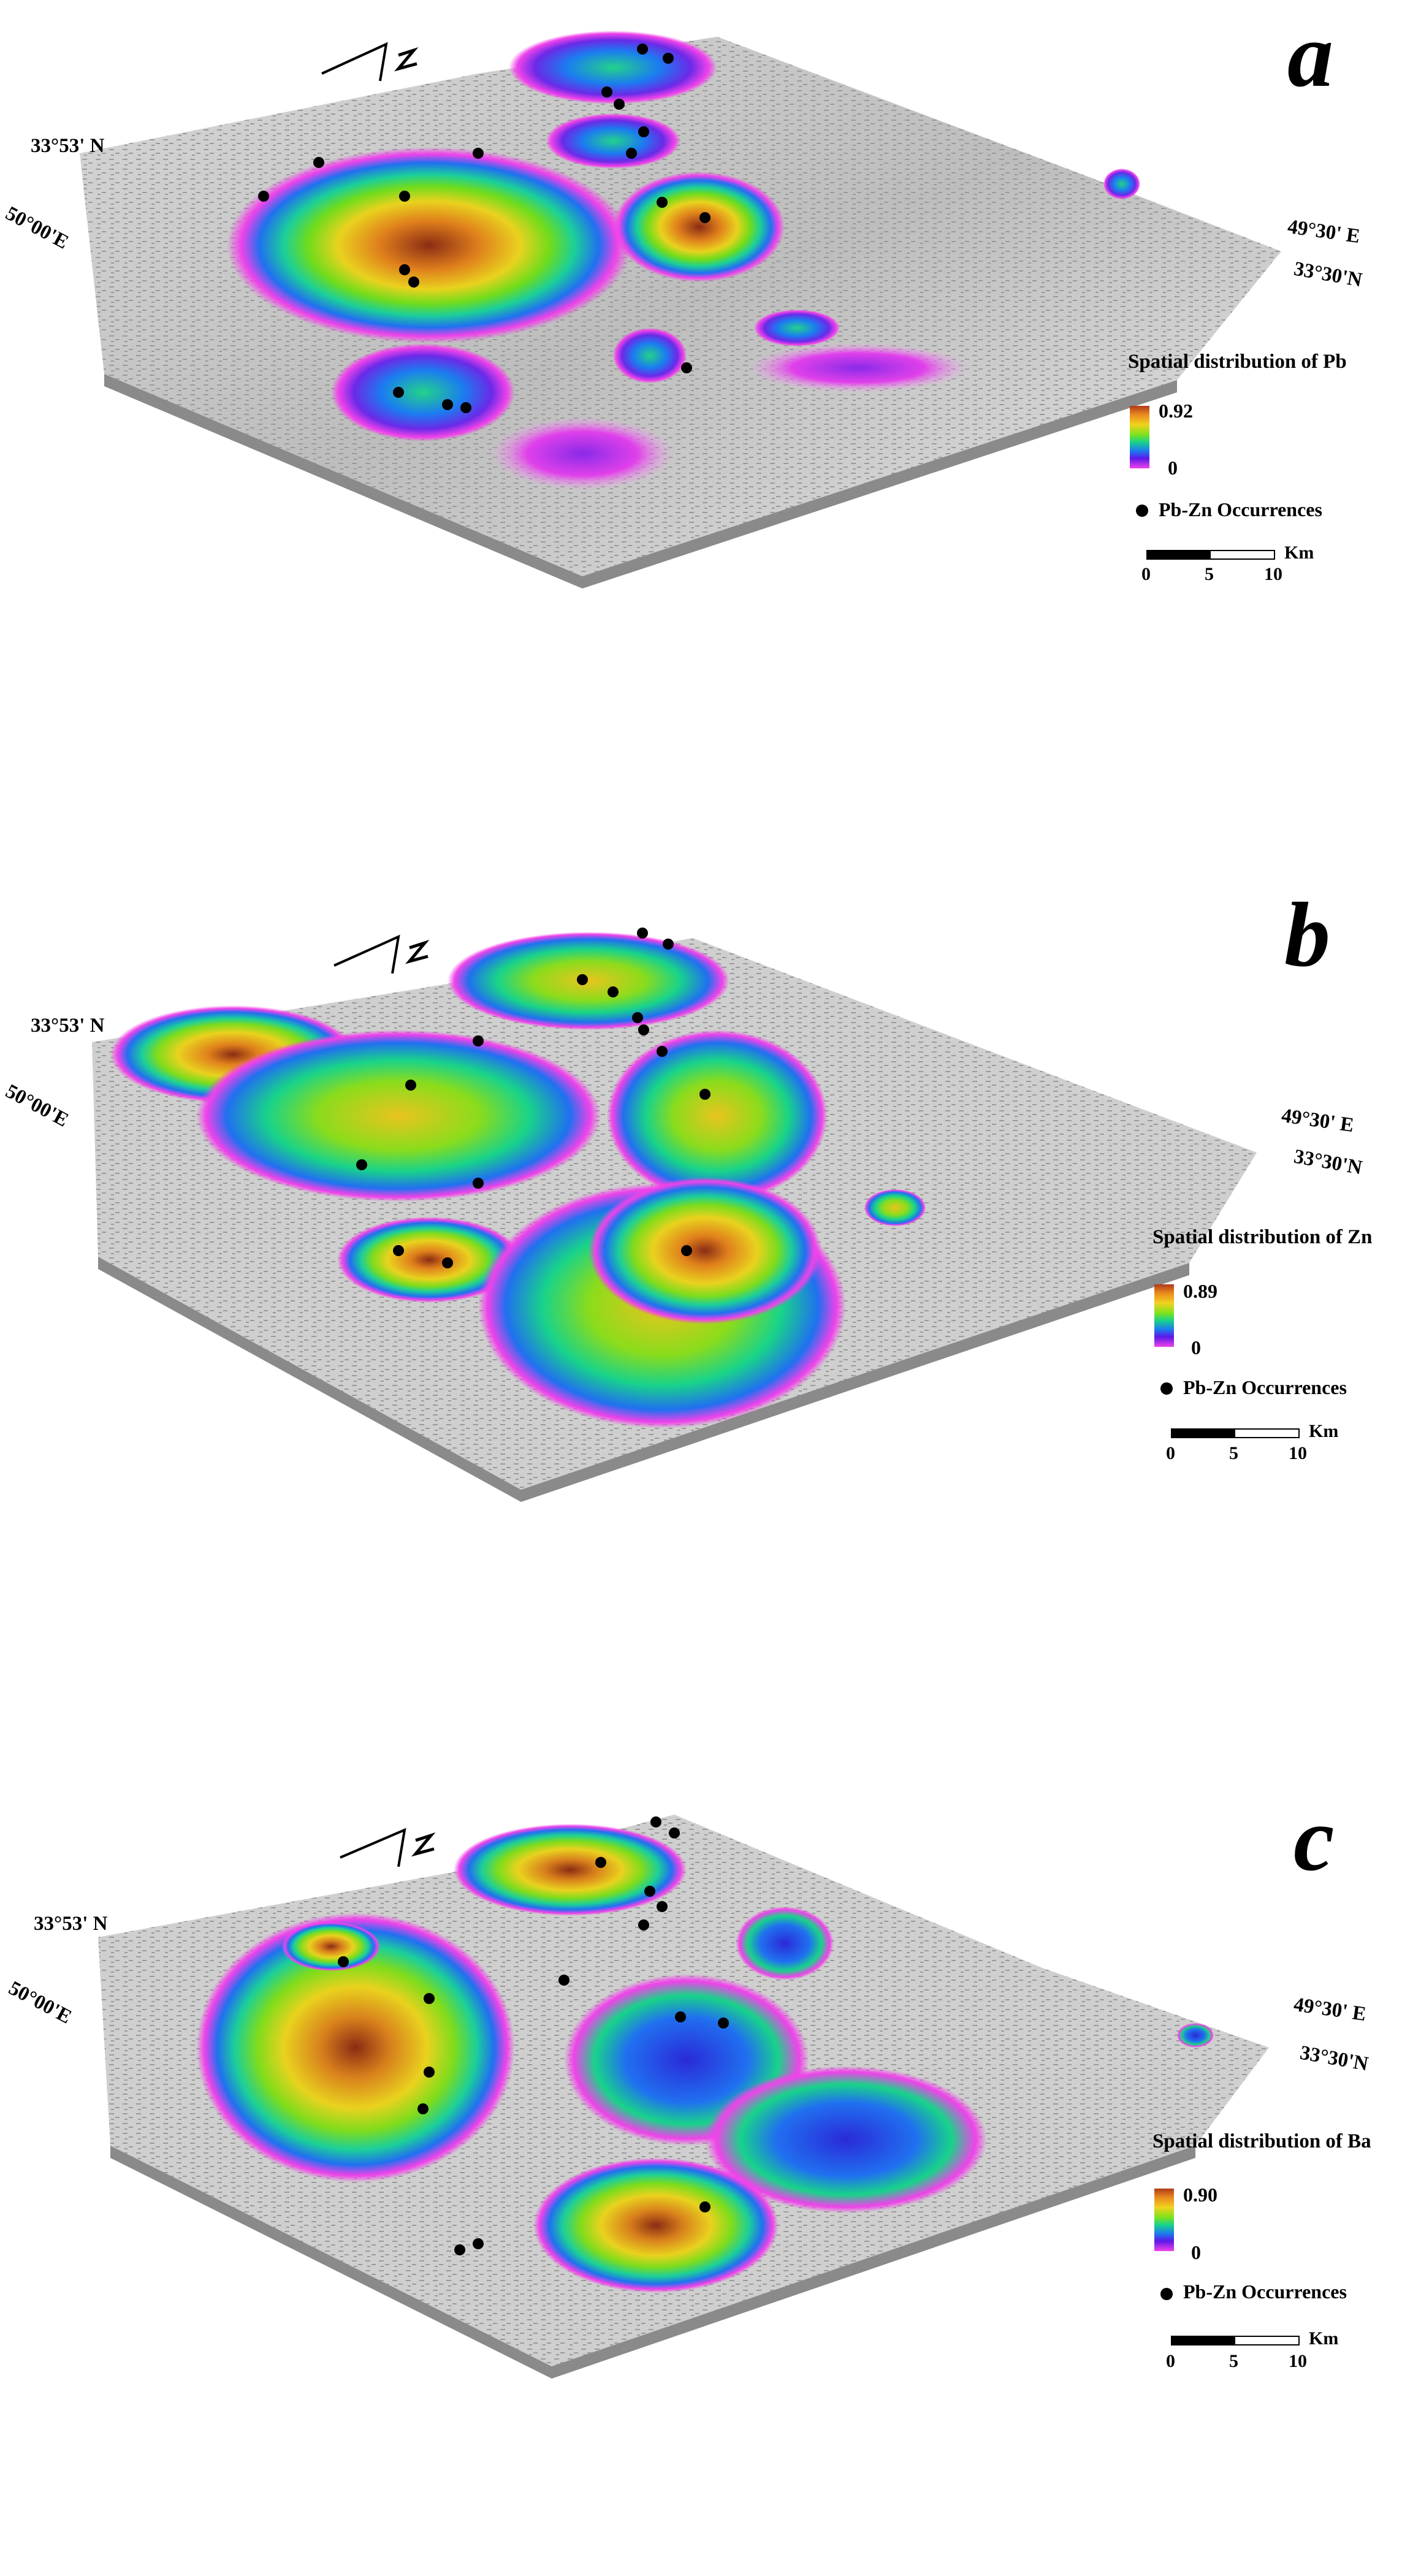 The width and height of the screenshot is (1421, 2576). Describe the element at coordinates (1261, 2141) in the screenshot. I see `legend-title: Spatial distribution of Ba` at that location.